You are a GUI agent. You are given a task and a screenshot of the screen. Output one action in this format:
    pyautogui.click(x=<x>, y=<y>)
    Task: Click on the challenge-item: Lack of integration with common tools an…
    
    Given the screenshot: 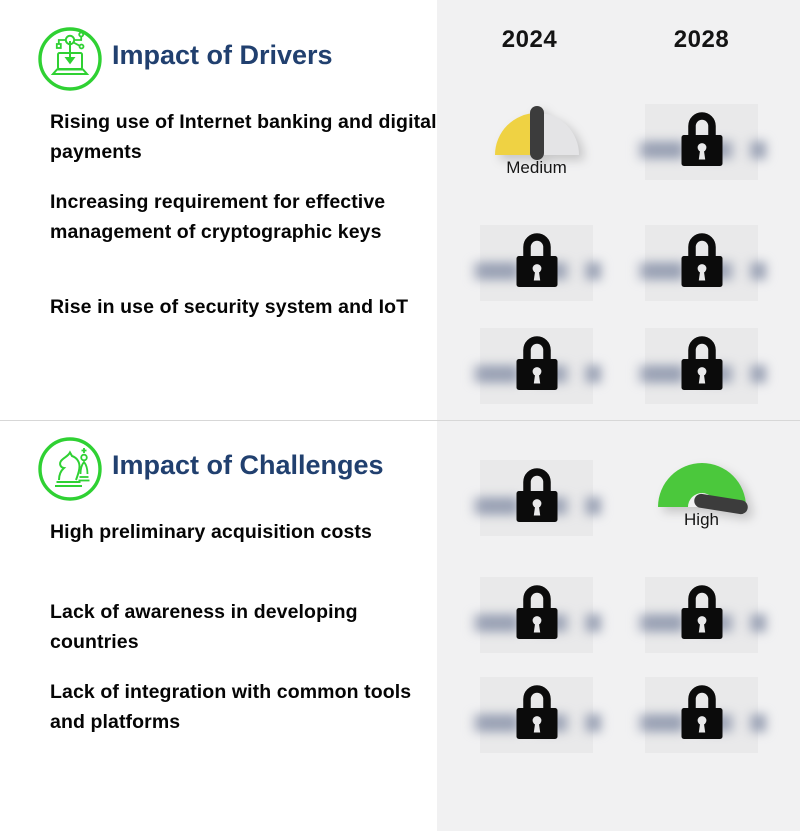 What is the action you would take?
    pyautogui.click(x=231, y=707)
    